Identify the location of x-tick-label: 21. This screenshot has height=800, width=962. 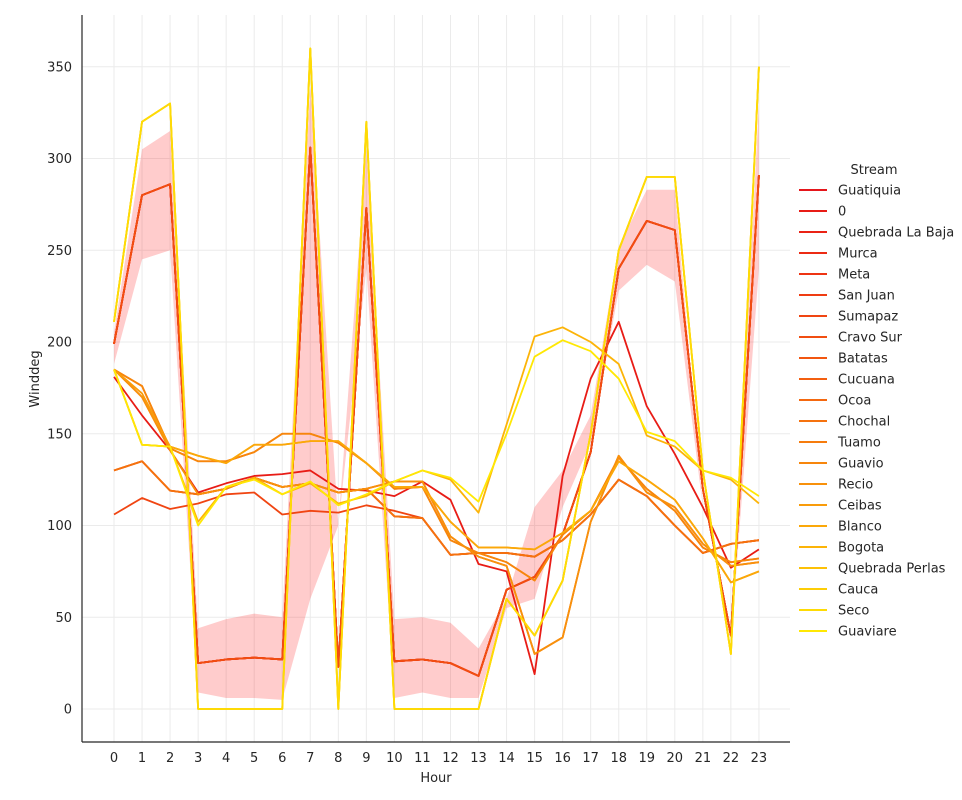
(703, 758).